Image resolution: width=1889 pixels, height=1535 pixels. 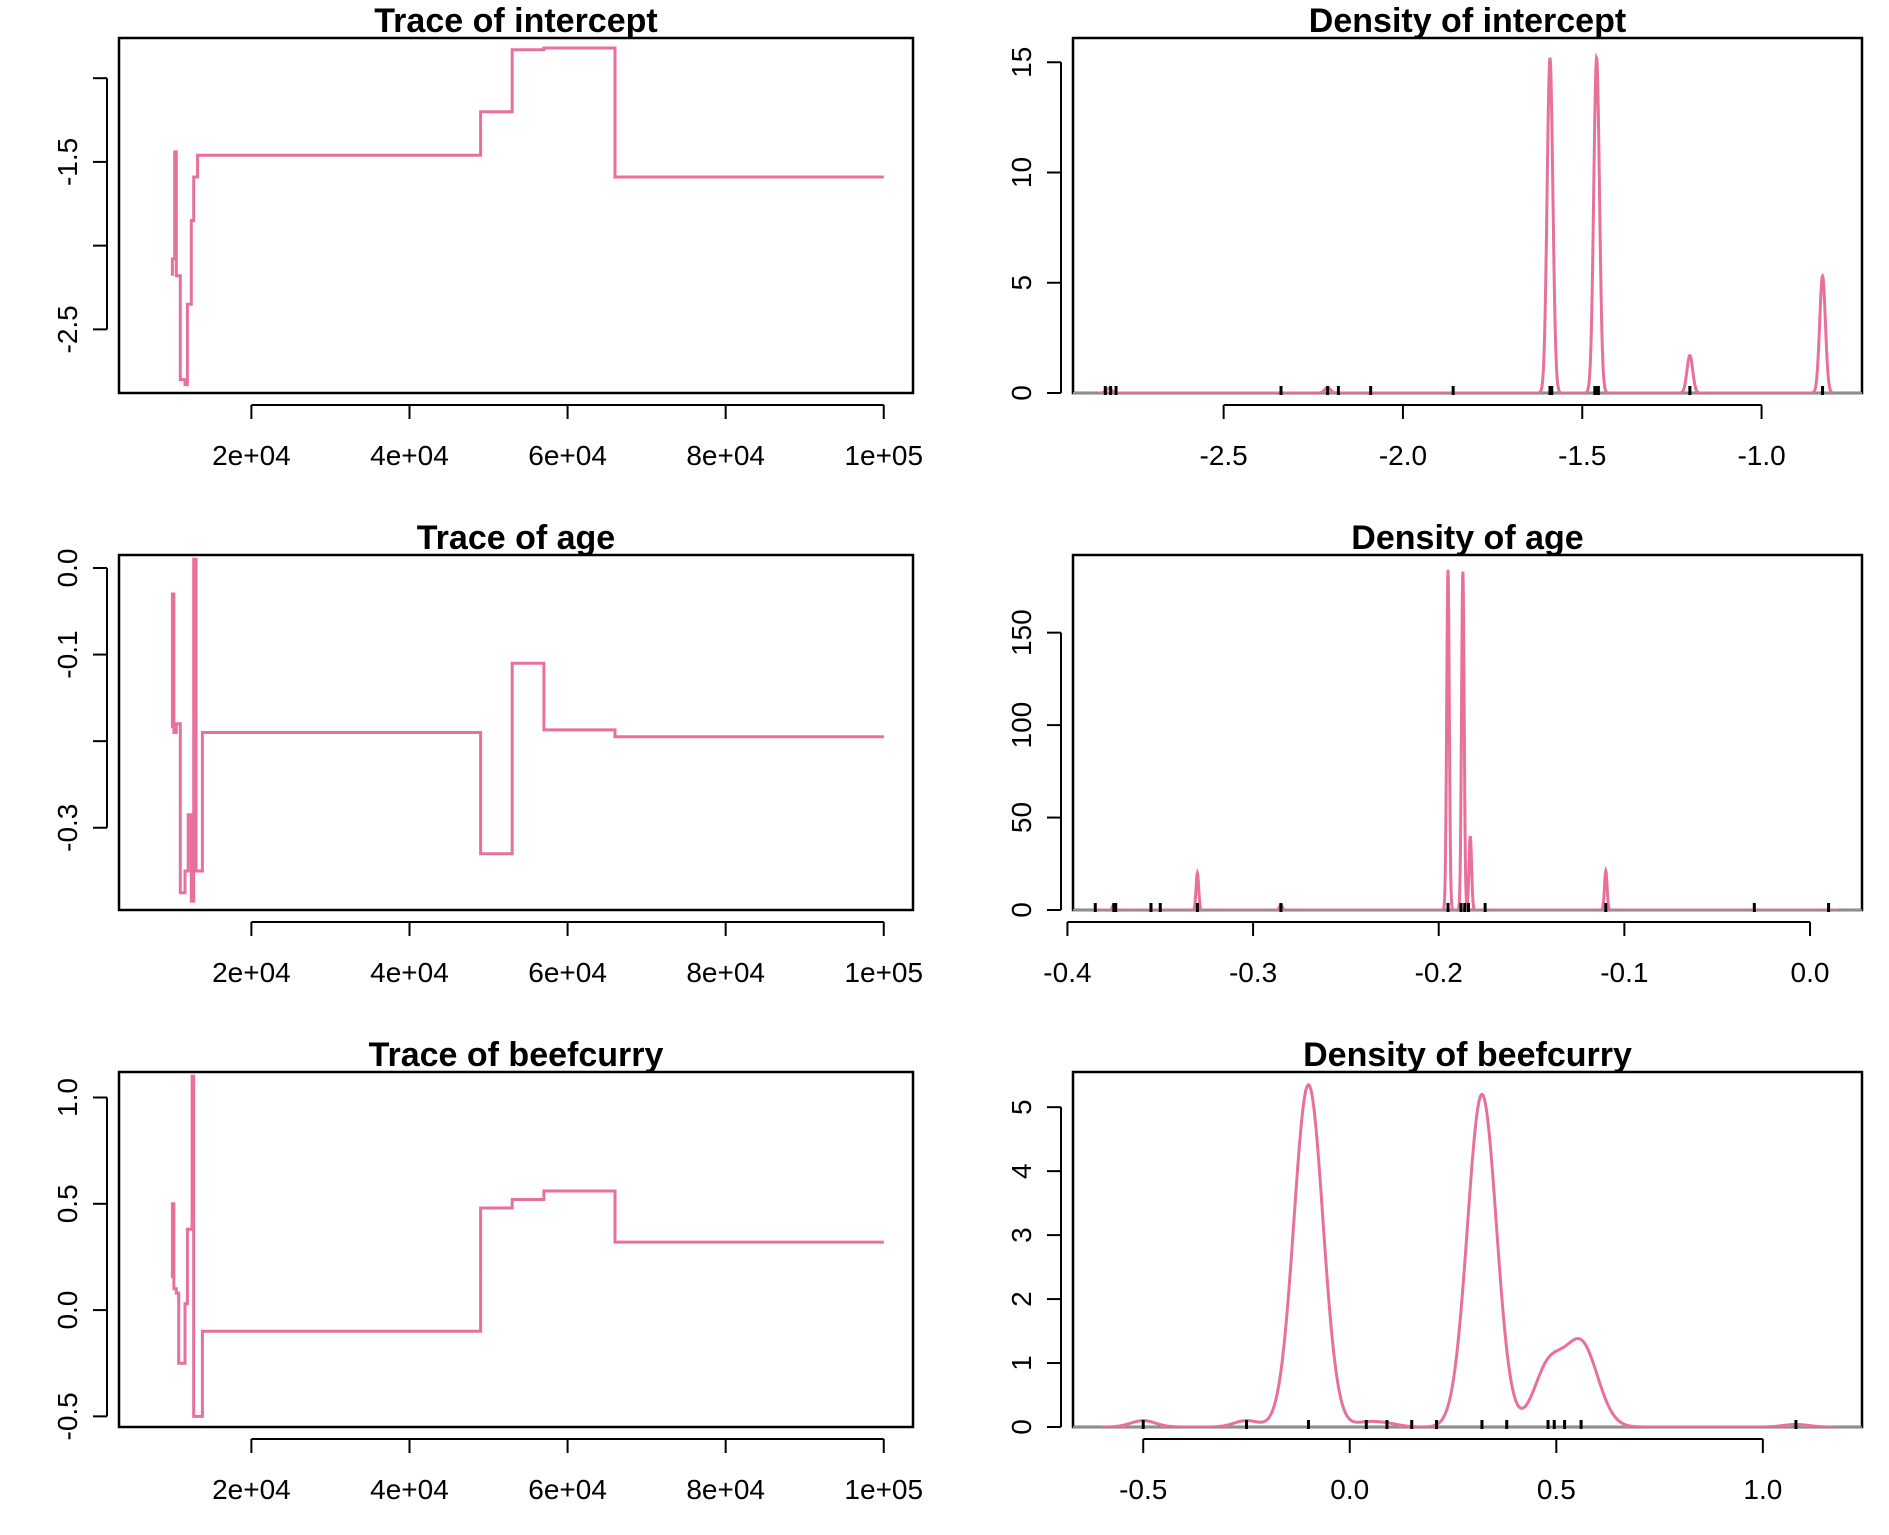 What do you see at coordinates (1143, 1489) in the screenshot?
I see `x-tick-label: -0.5` at bounding box center [1143, 1489].